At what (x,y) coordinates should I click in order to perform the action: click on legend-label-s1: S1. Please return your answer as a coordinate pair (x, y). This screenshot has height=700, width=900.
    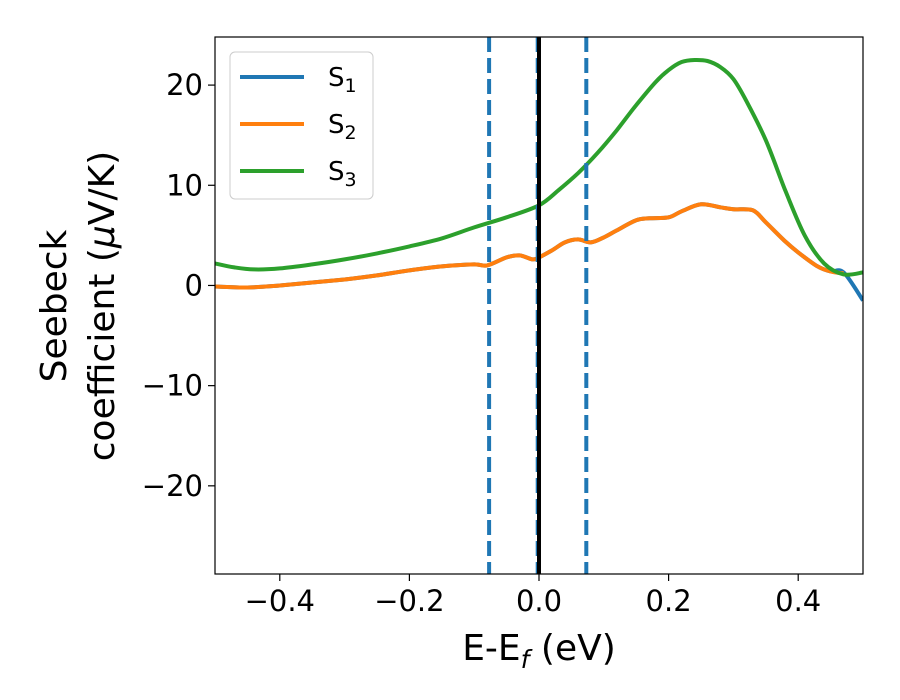
    Looking at the image, I should click on (342, 80).